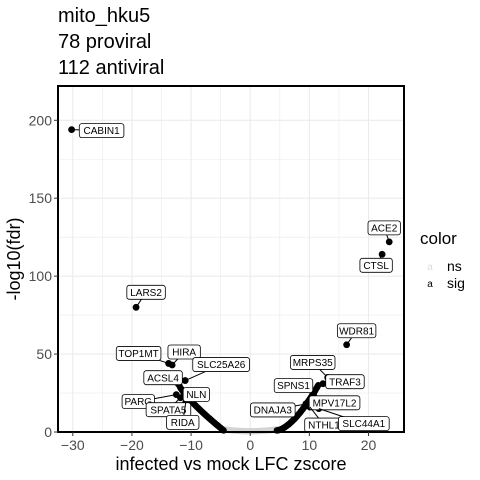 This screenshot has height=480, width=480. I want to click on legend-key-sig: a, so click(430, 284).